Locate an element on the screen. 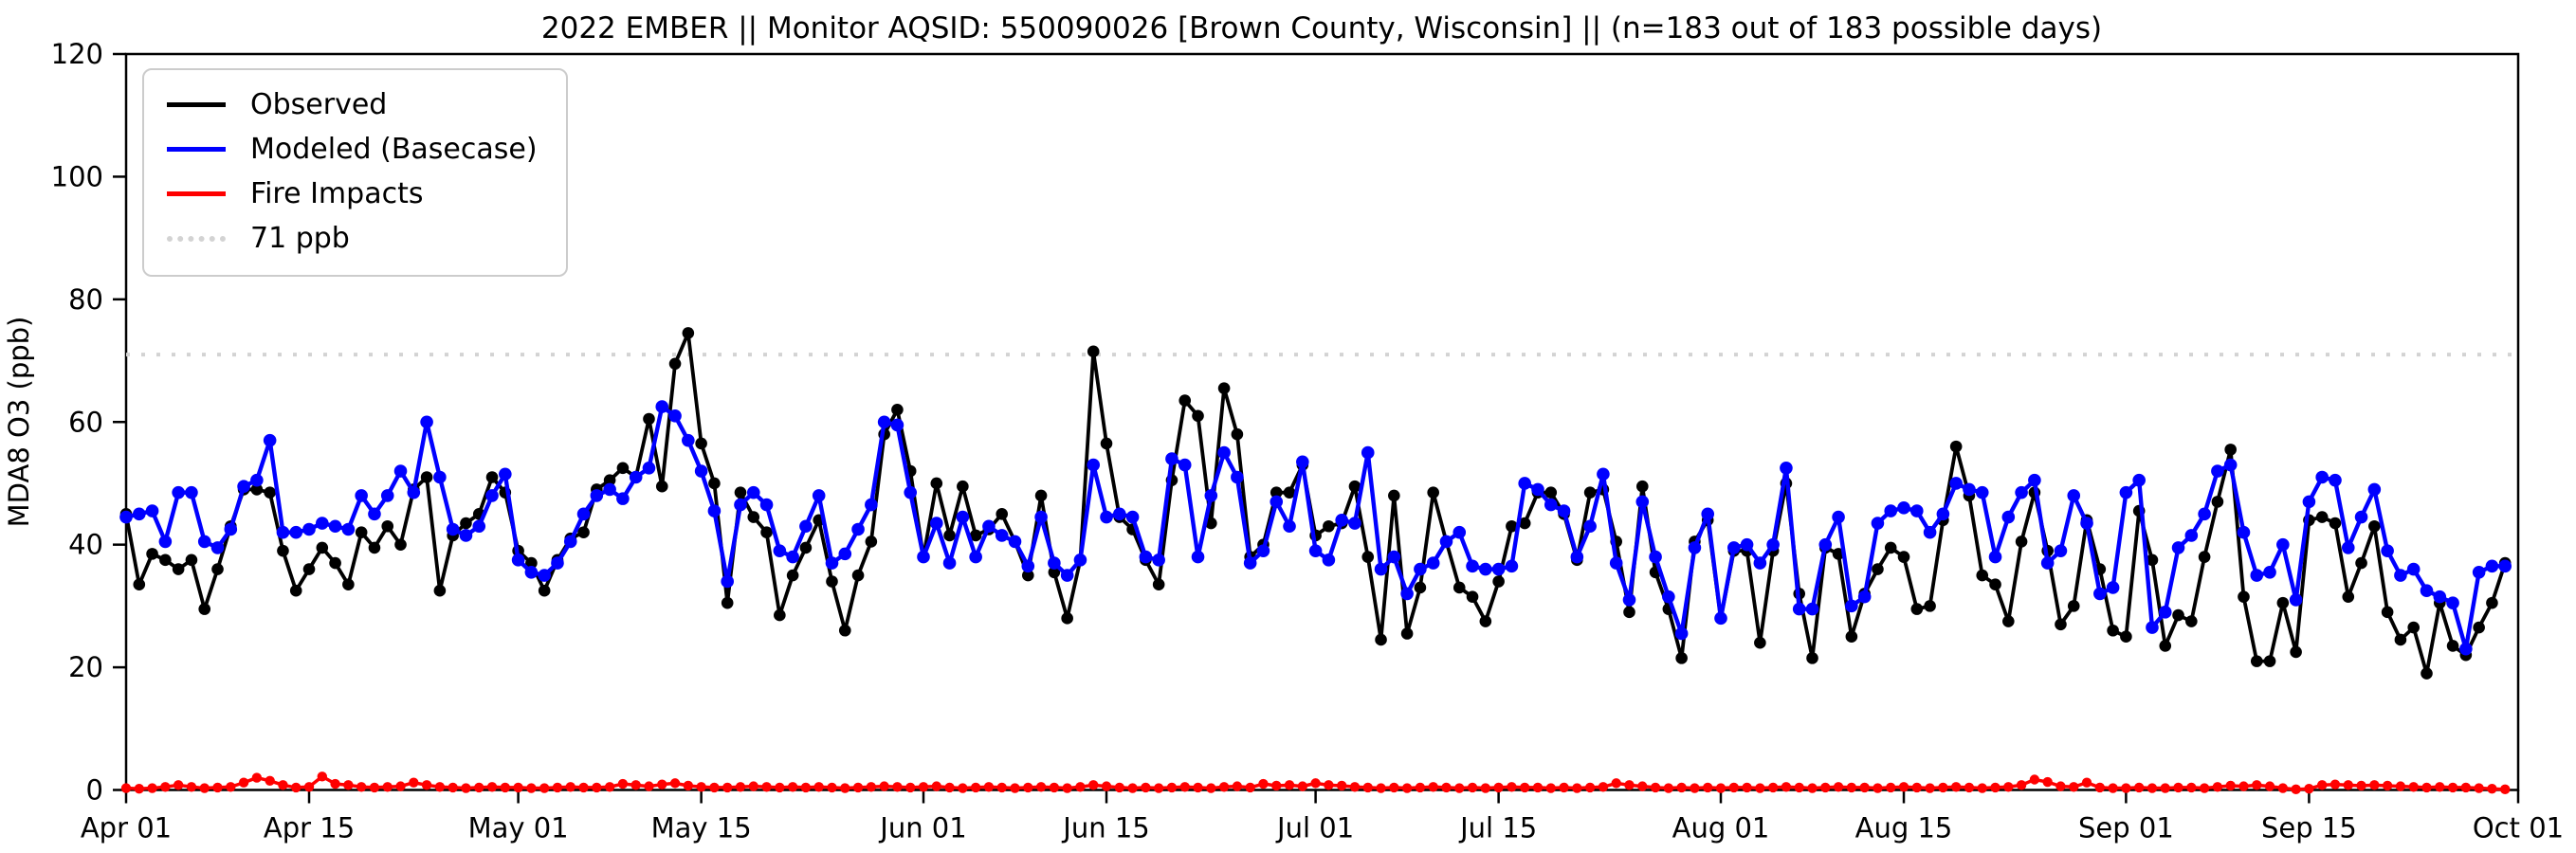  y-tick-label: 0 is located at coordinates (94, 790).